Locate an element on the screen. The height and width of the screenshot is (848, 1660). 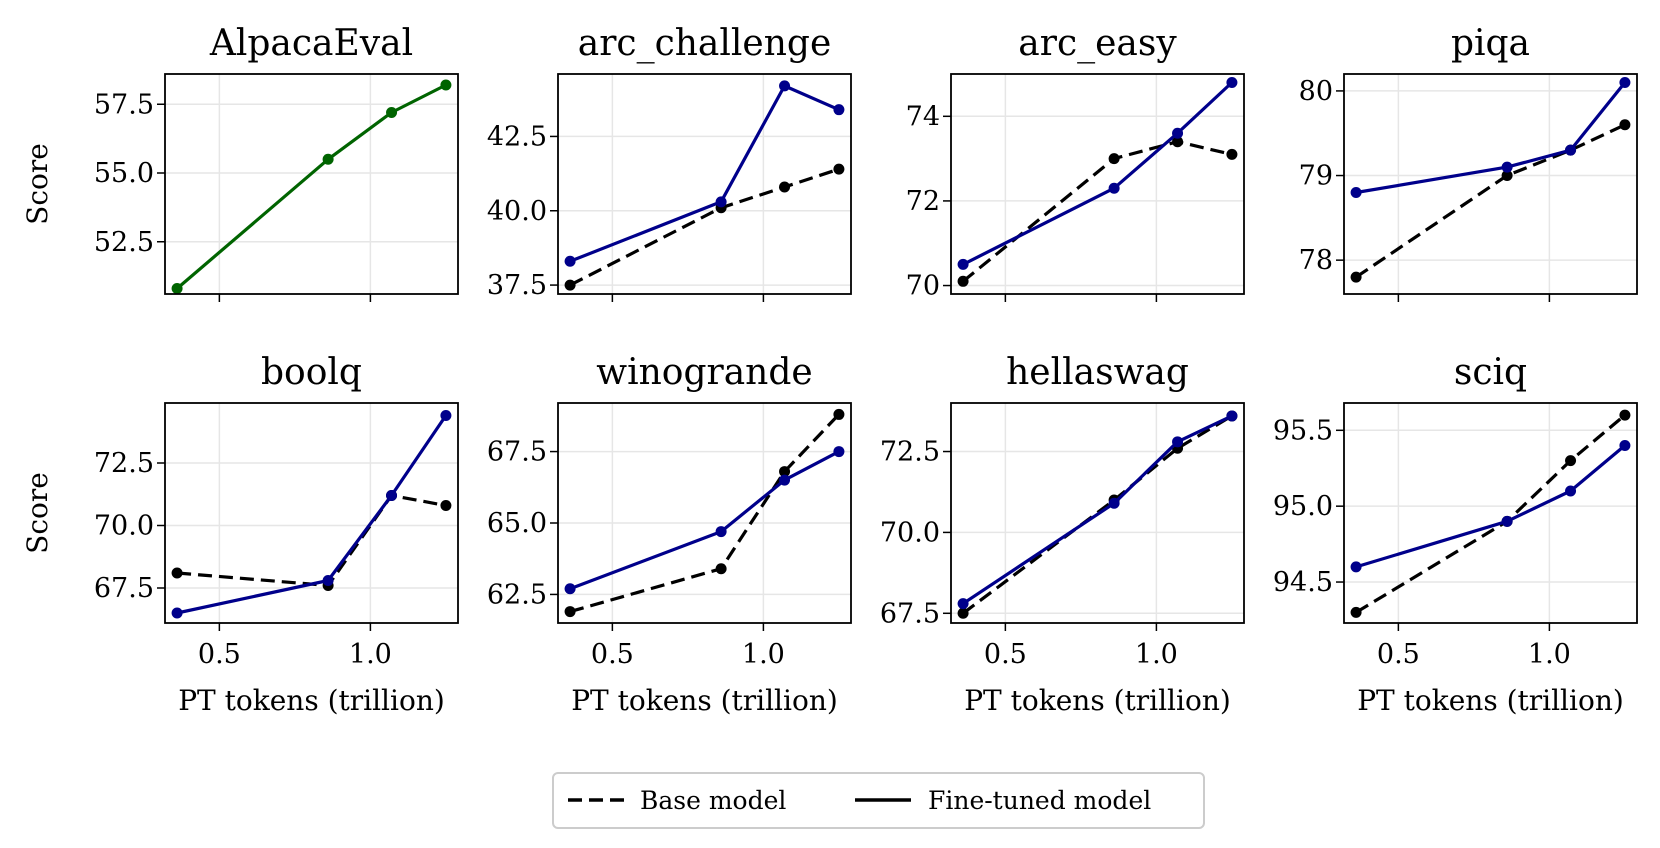
y-tick-label: 70 is located at coordinates (923, 286).